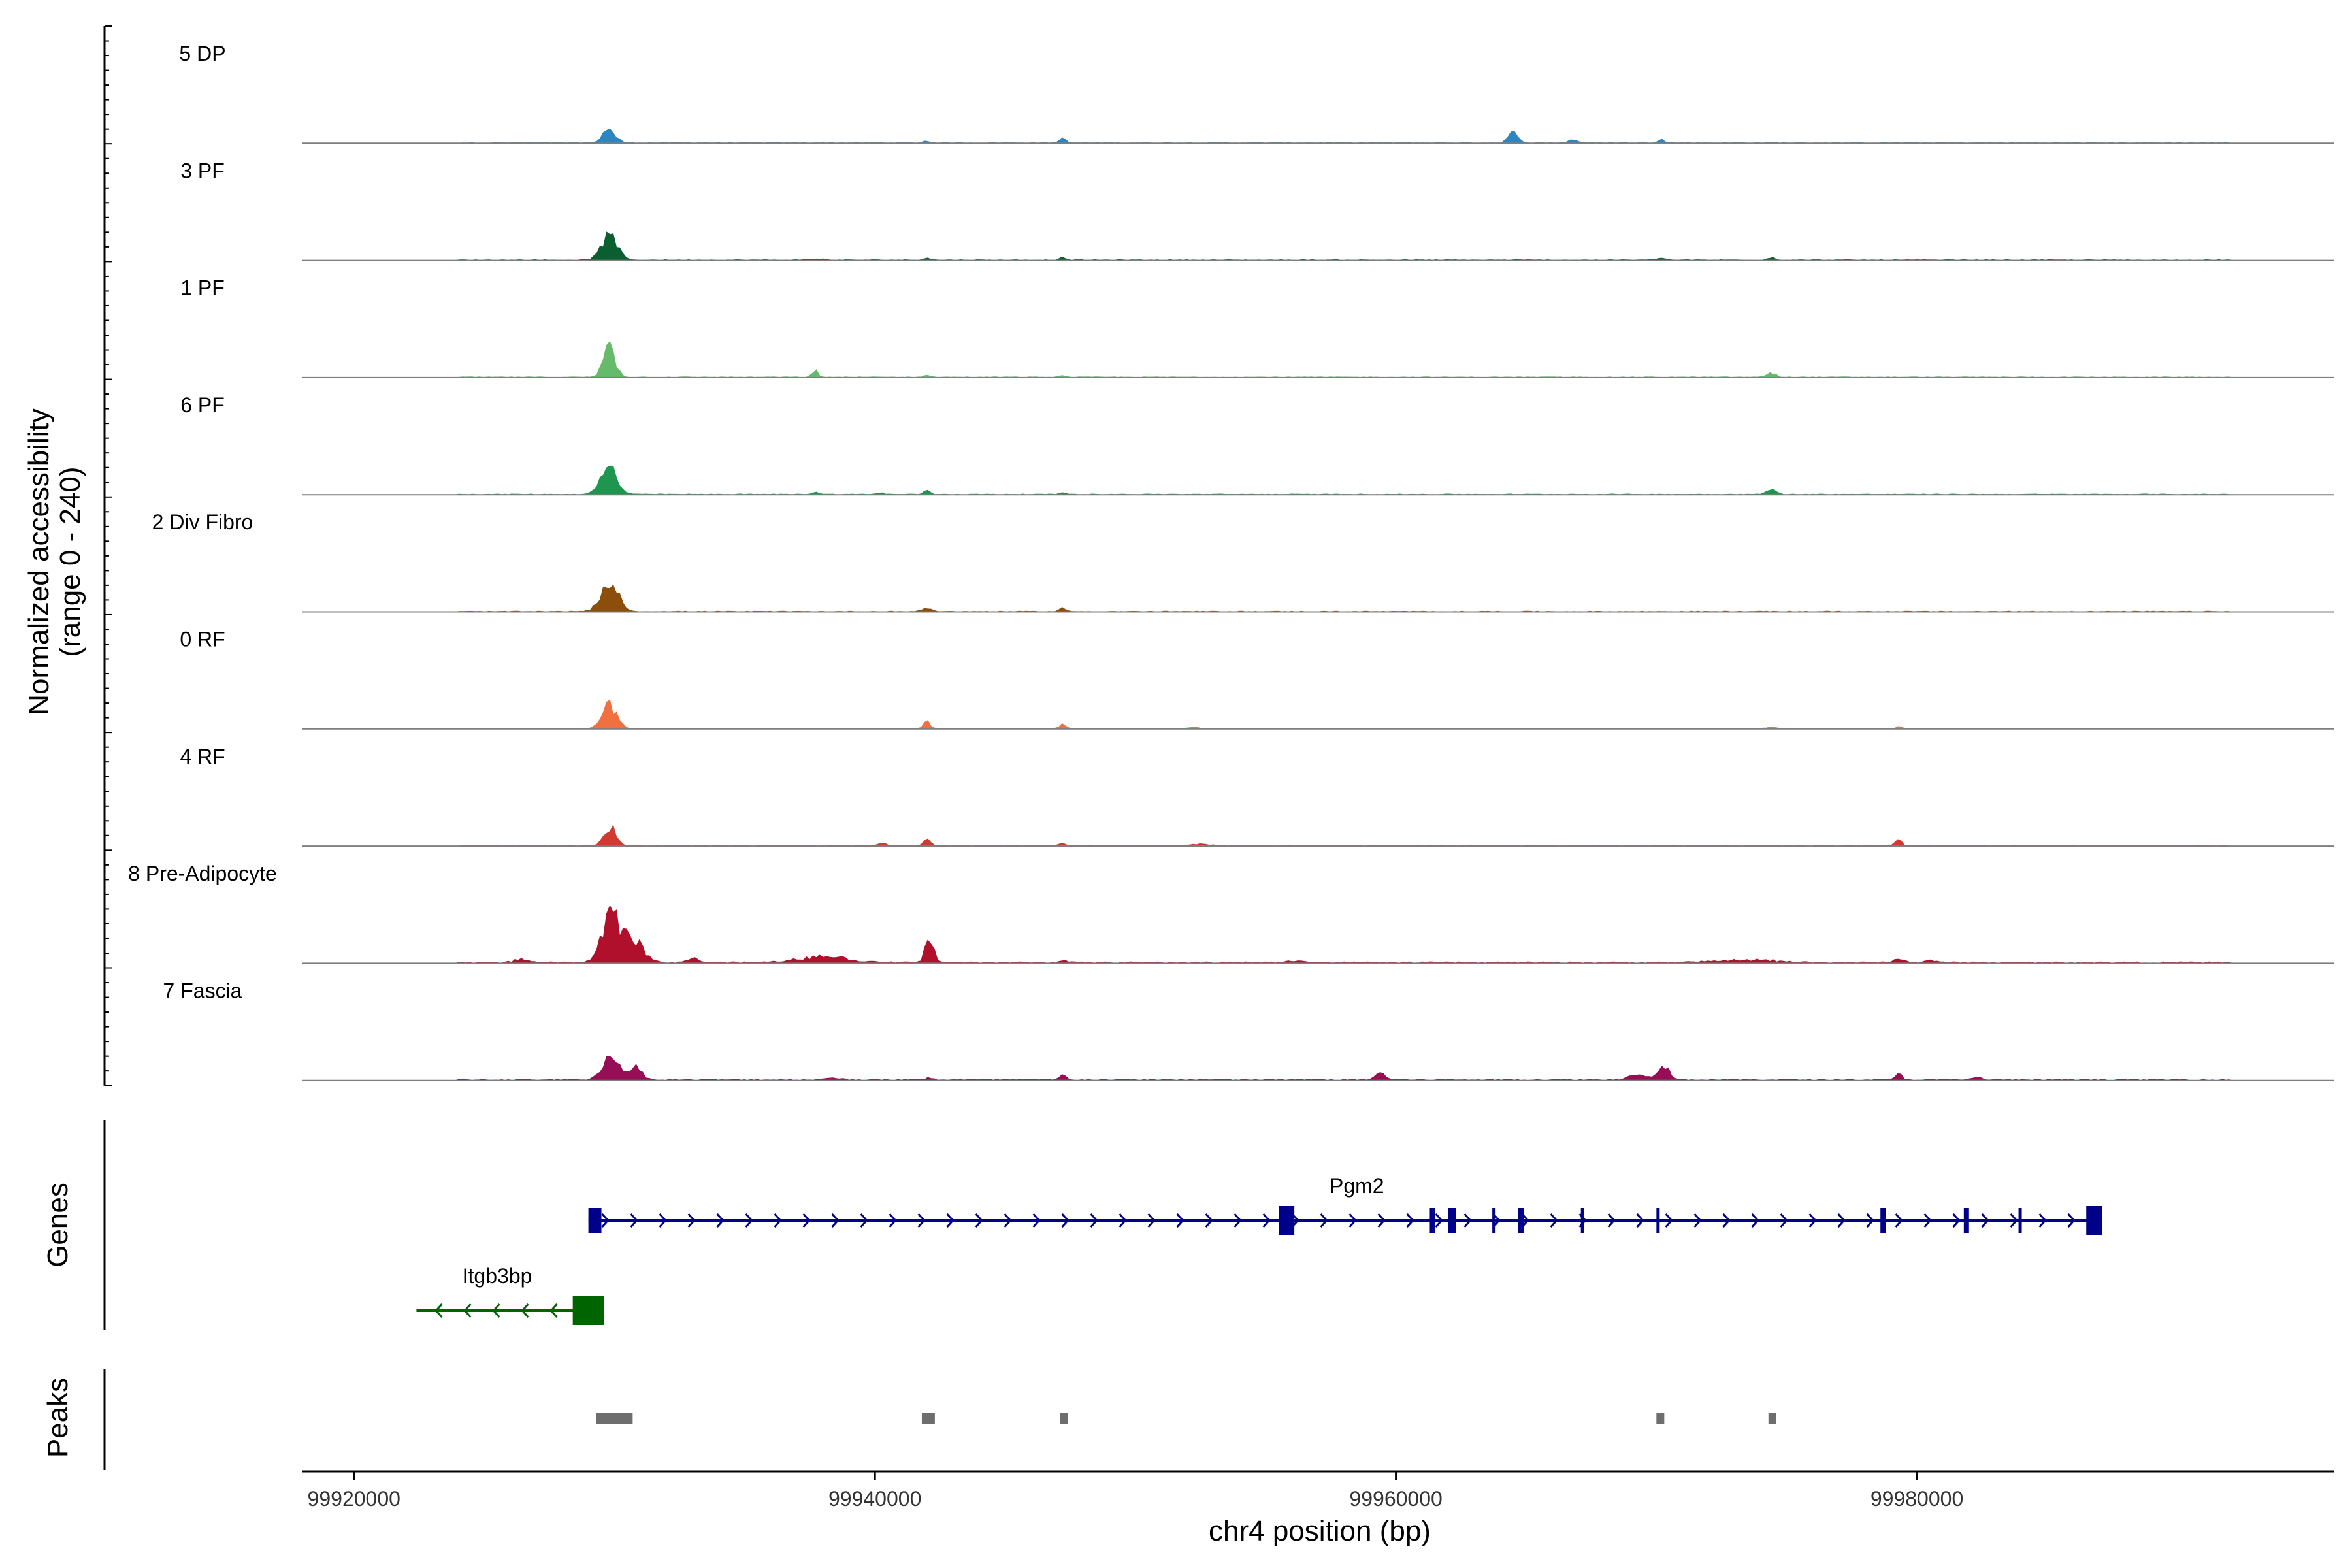 This screenshot has height=1568, width=2352. I want to click on track-5-dp: 5 DP, so click(1256, 93).